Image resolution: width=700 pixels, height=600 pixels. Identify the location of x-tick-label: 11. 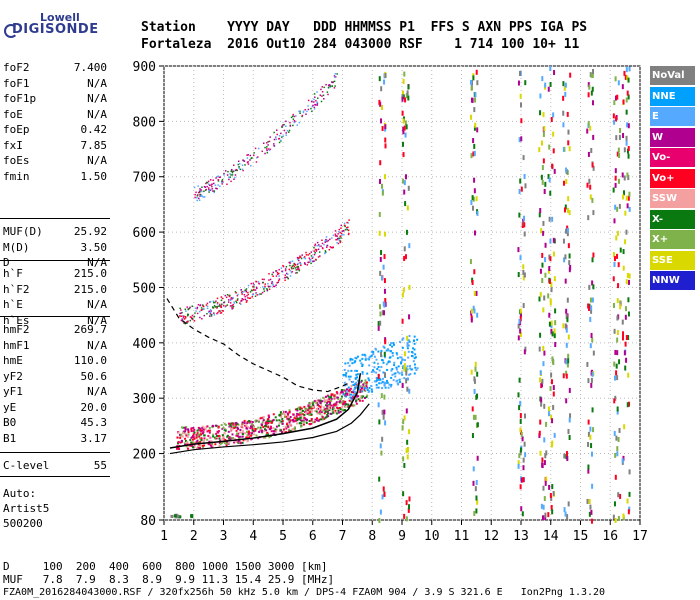
(462, 536).